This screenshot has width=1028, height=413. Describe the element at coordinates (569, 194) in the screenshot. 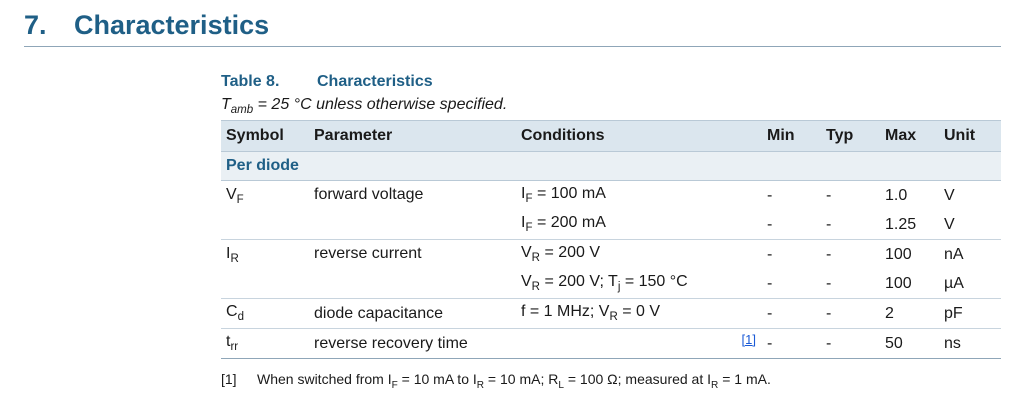

I see `cond-part: = 100 mA` at that location.